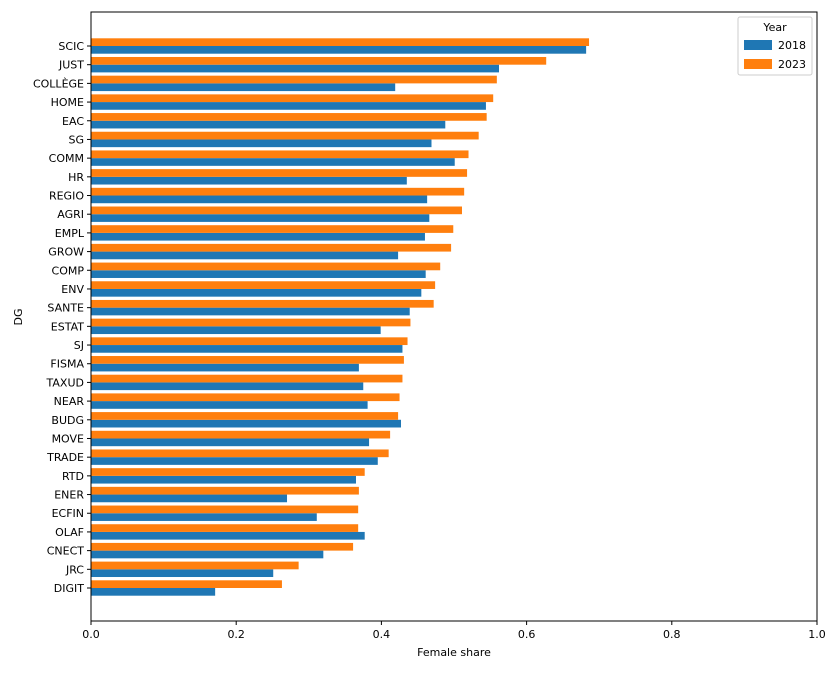  I want to click on bar-2023-env, so click(263, 285).